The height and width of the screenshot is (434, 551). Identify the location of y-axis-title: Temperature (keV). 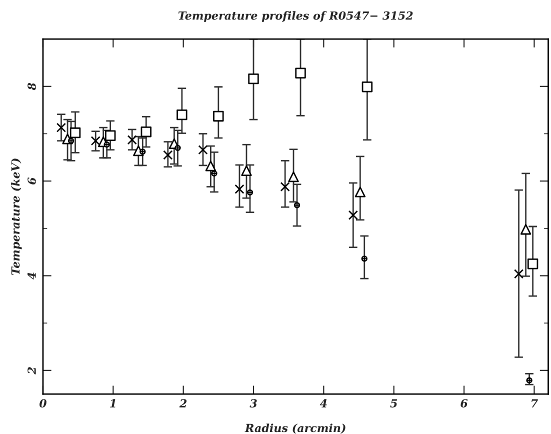
(16, 216).